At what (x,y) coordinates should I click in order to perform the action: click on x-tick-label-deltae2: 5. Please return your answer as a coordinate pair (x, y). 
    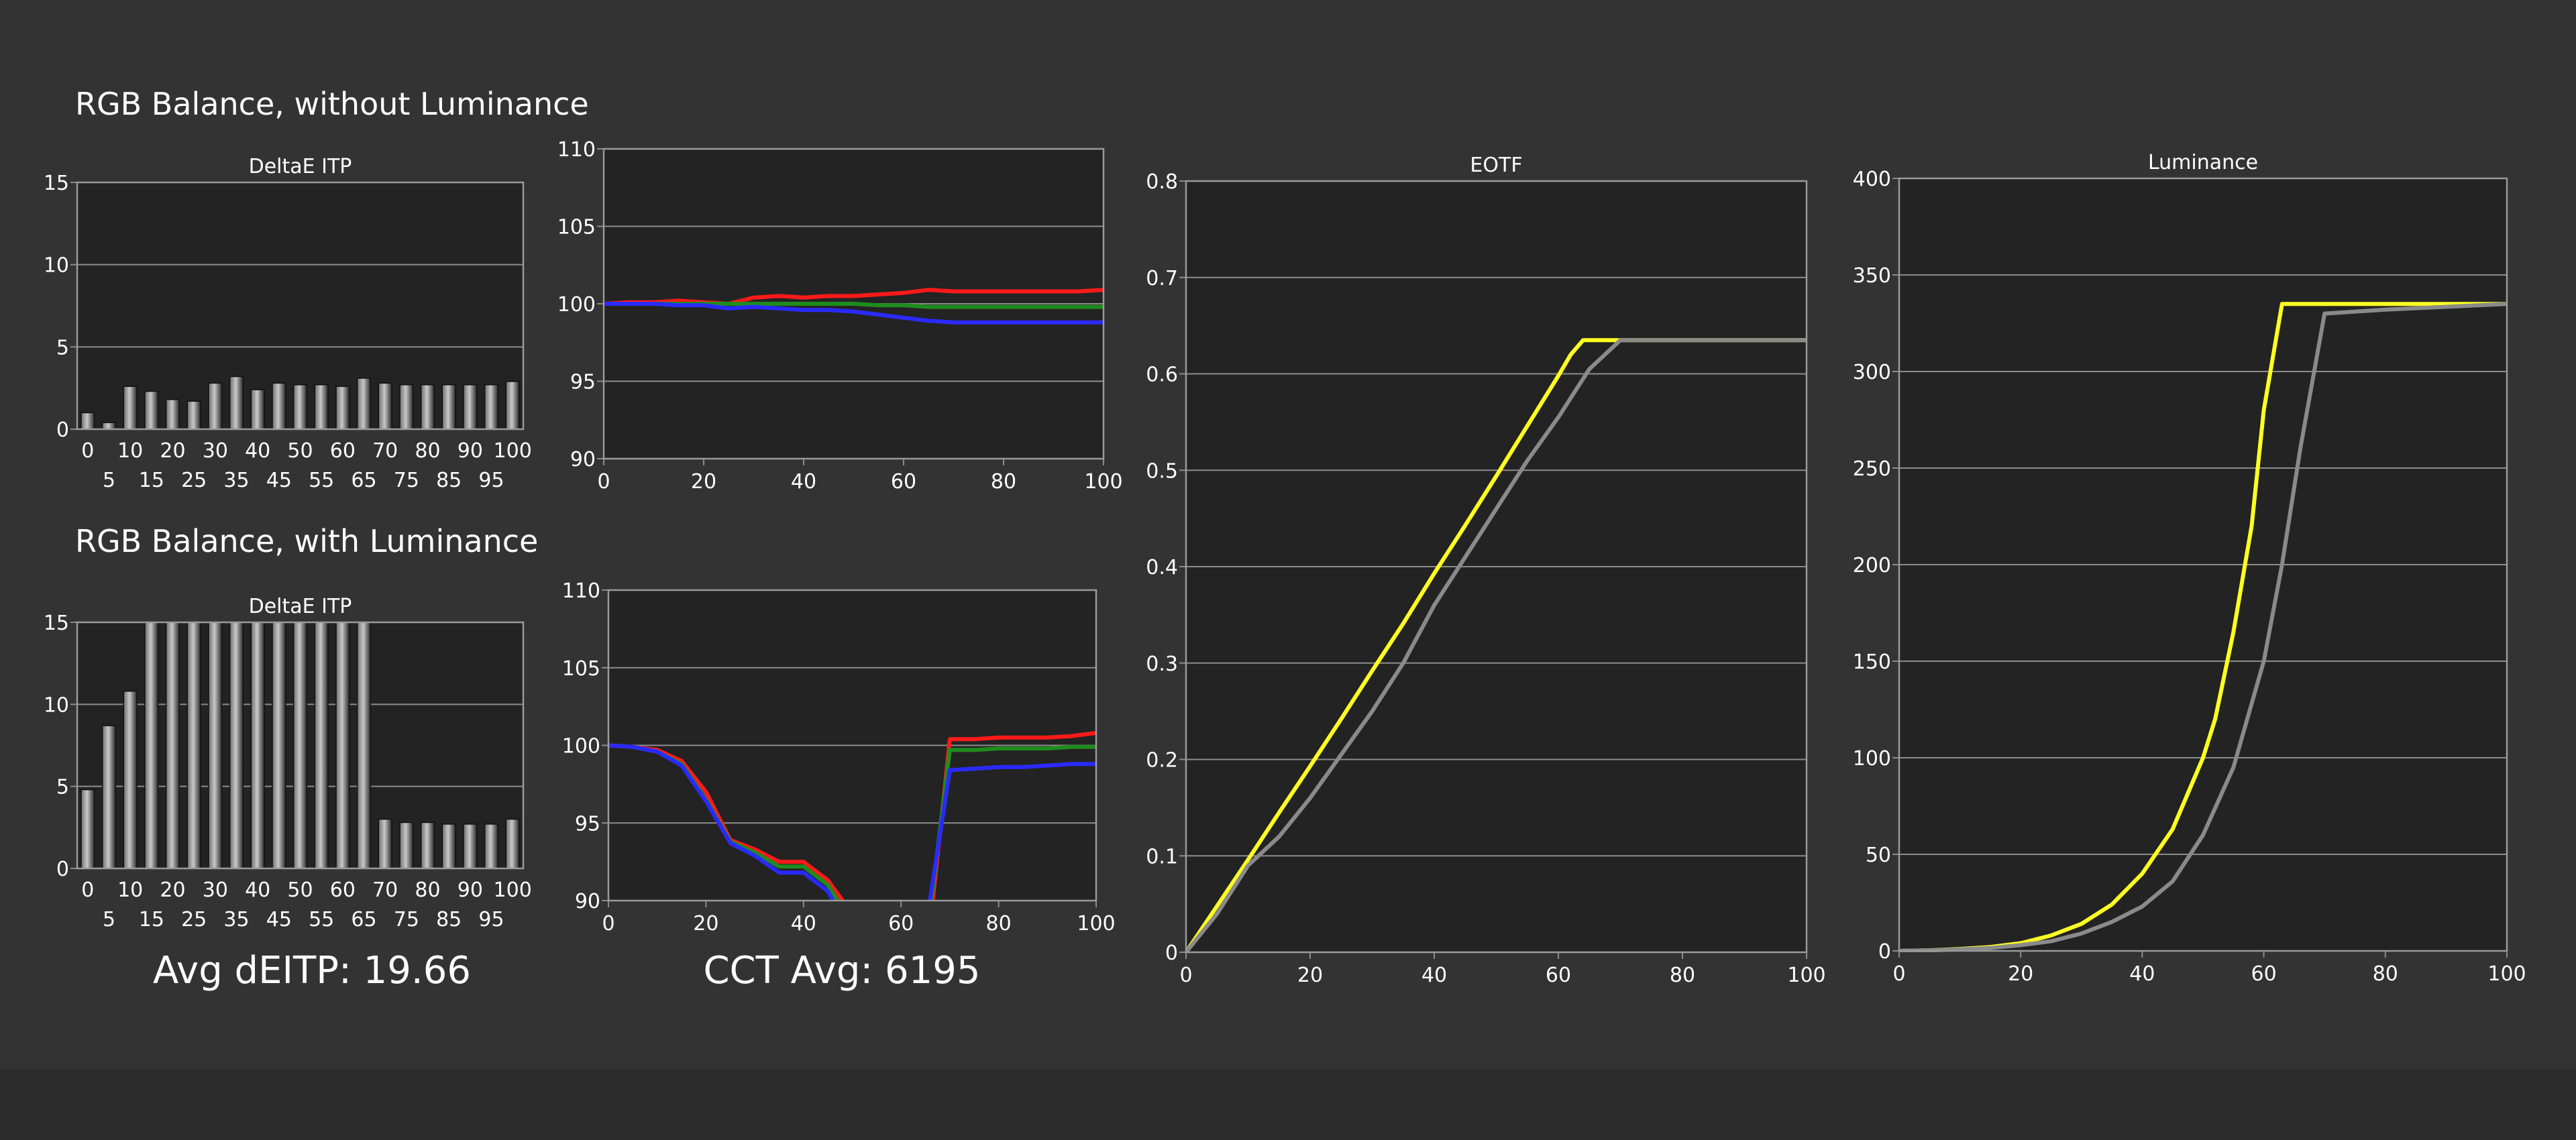
    Looking at the image, I should click on (109, 919).